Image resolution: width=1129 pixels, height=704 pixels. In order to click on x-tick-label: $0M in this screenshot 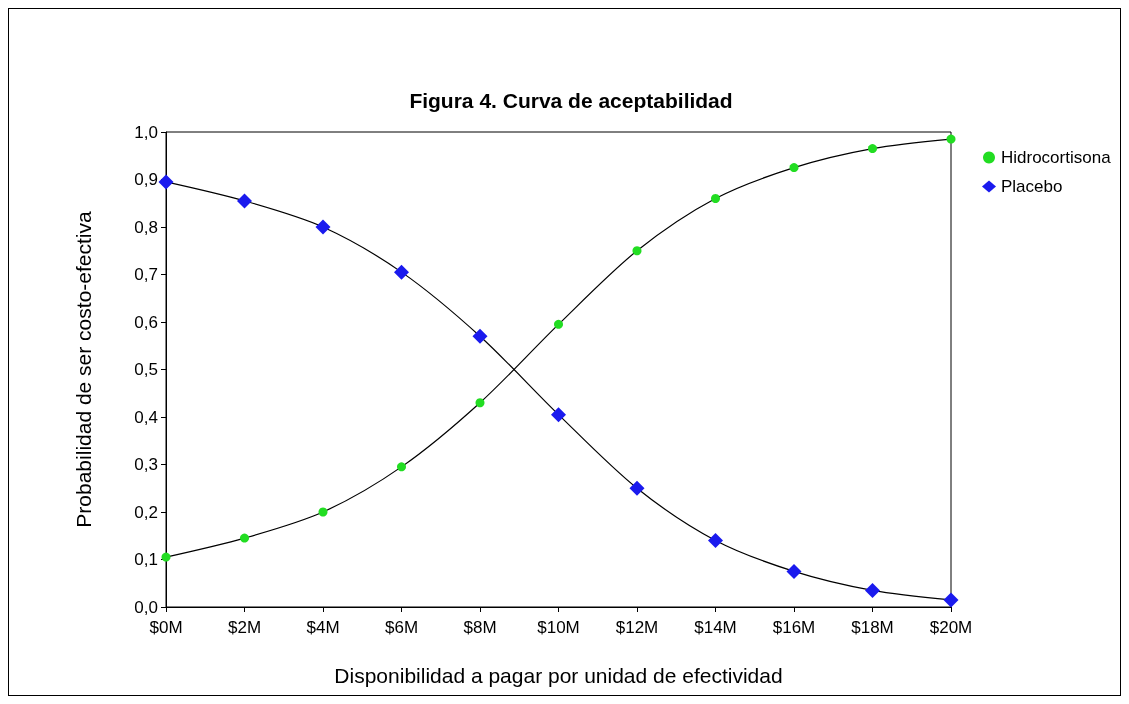, I will do `click(166, 627)`.